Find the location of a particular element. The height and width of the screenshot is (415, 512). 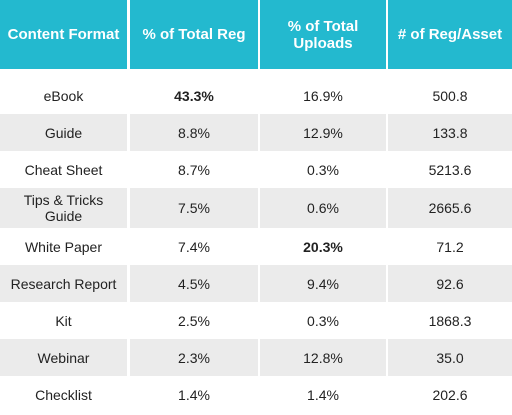

cell-reg-per-asset: 92.6 is located at coordinates (450, 283).